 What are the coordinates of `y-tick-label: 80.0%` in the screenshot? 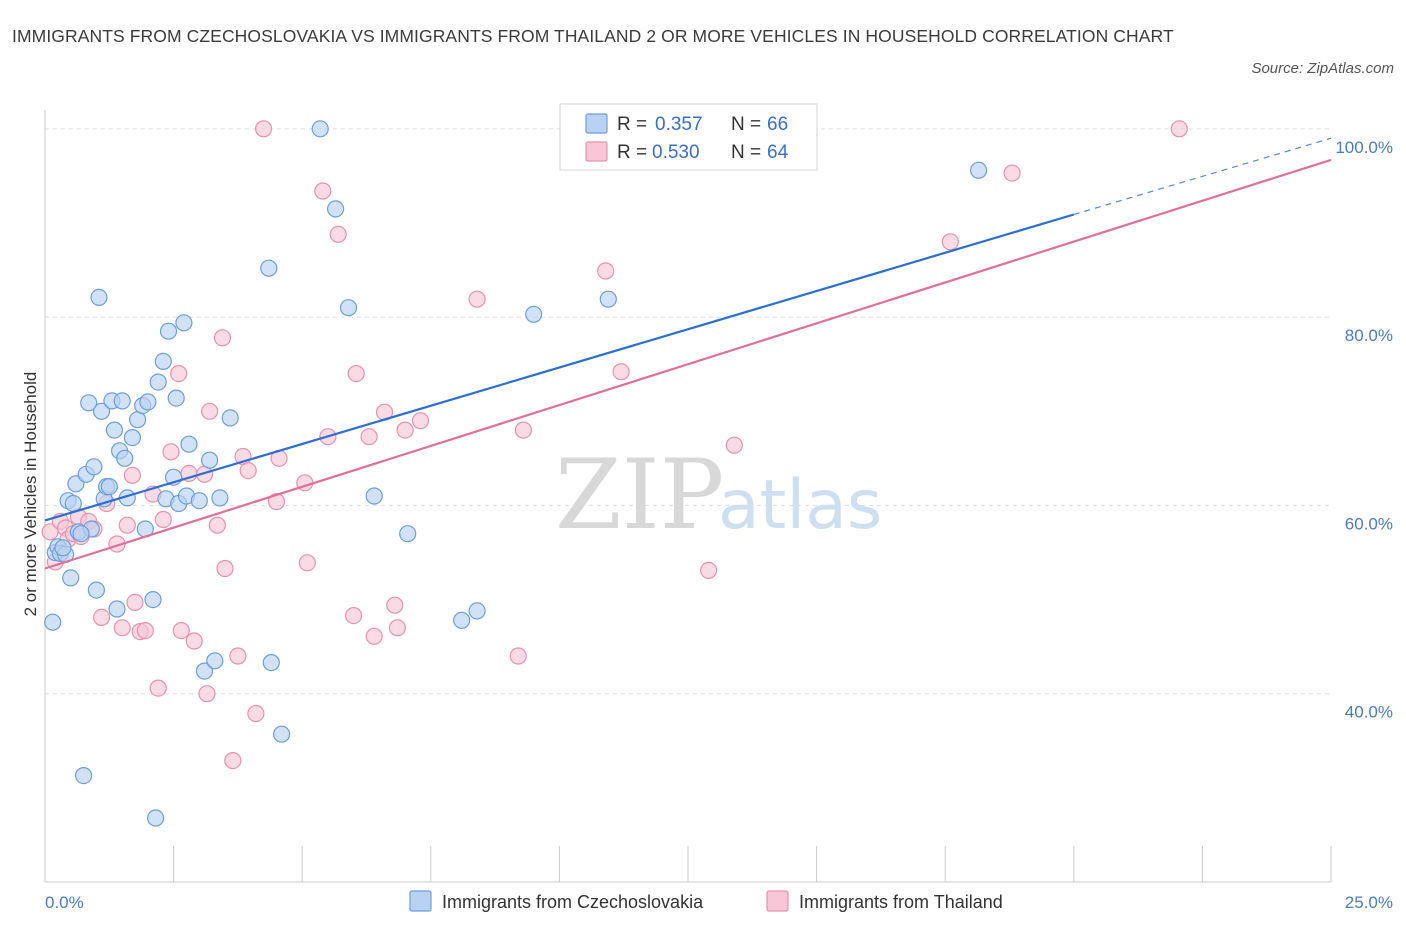 It's located at (1369, 335).